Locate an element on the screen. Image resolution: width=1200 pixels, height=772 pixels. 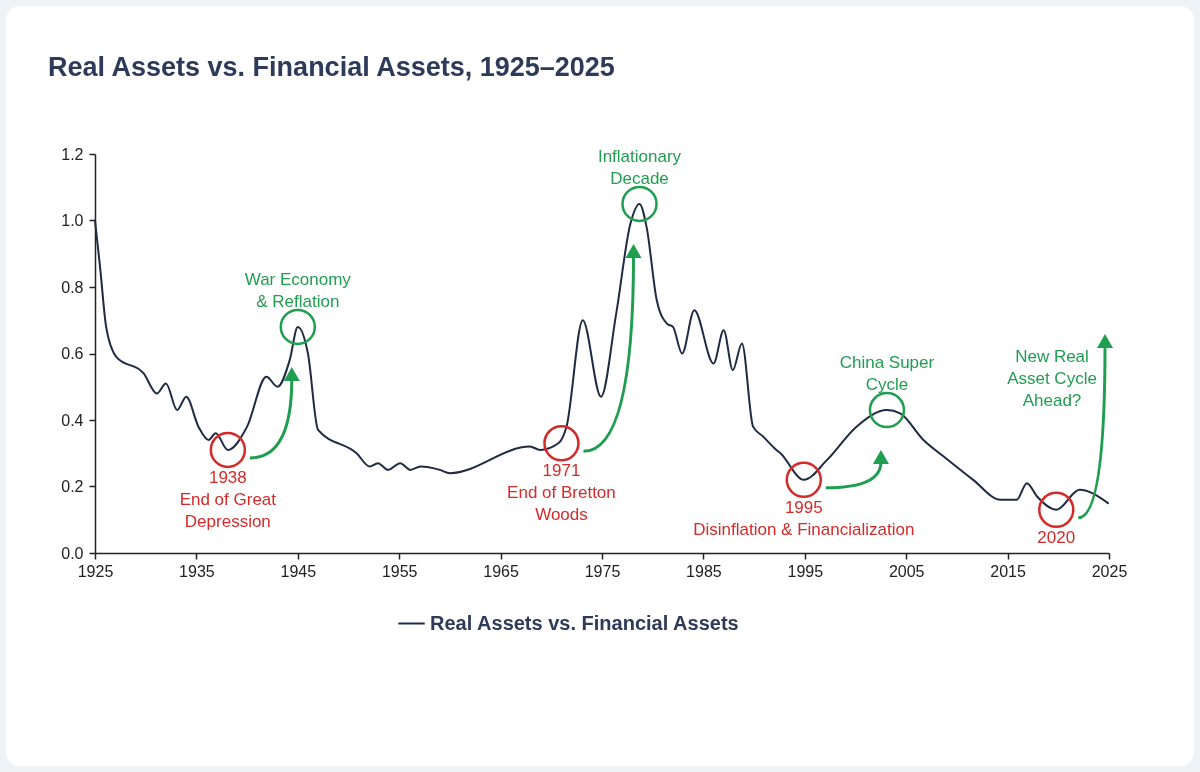
x-tick-label: 1985 is located at coordinates (704, 571).